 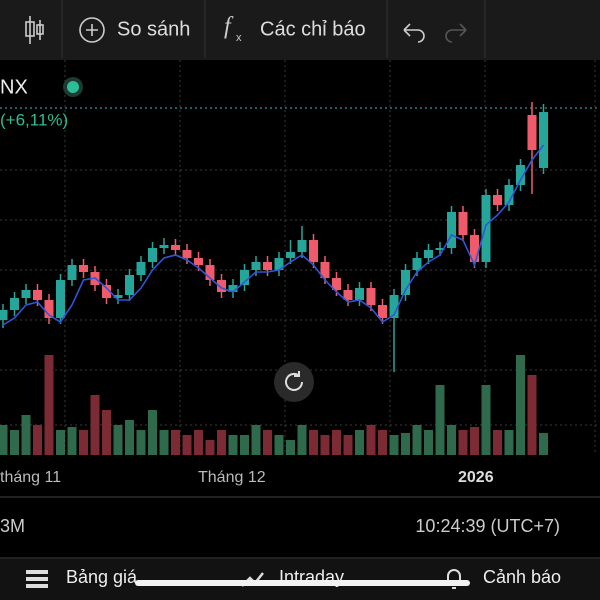 What do you see at coordinates (239, 38) in the screenshot?
I see `fx-icon-sub: x` at bounding box center [239, 38].